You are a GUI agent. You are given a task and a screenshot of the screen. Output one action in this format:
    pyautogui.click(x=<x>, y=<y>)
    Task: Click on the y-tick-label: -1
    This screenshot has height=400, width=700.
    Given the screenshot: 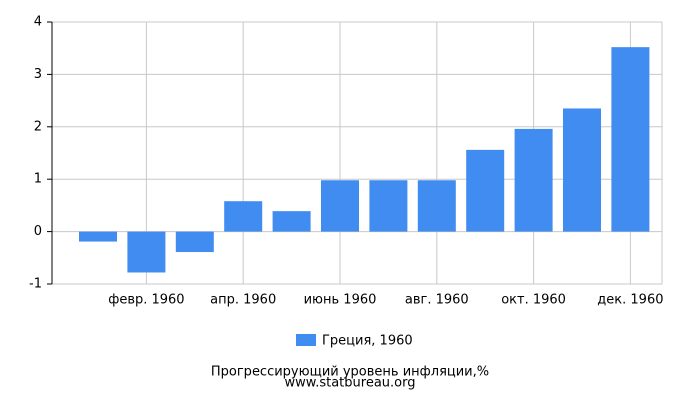 What is the action you would take?
    pyautogui.click(x=35, y=284)
    